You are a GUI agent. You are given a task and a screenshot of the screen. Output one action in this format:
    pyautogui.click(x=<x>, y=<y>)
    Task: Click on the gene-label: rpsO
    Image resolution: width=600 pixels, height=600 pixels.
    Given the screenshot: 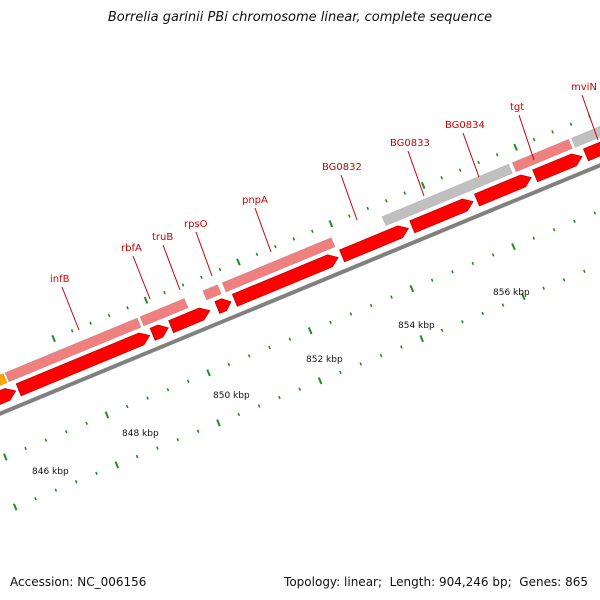 What is the action you would take?
    pyautogui.click(x=196, y=224)
    